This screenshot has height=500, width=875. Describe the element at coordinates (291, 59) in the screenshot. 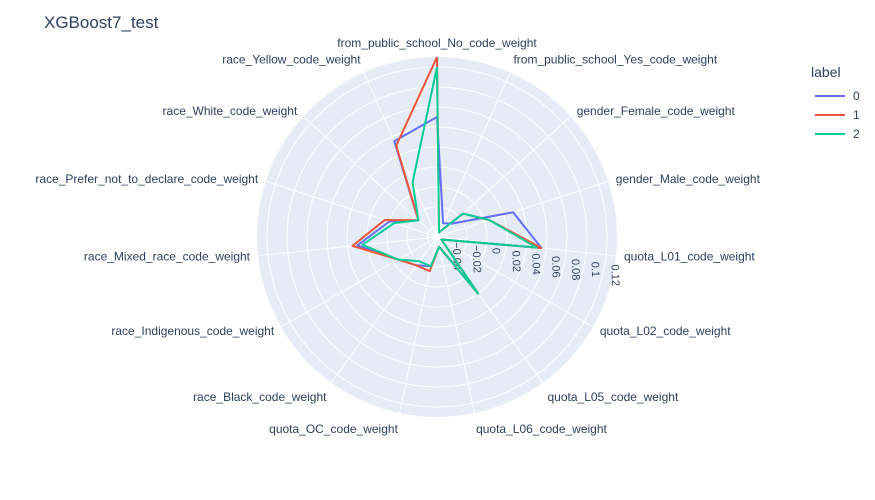

I see `category-label: race_Yellow_code_weight` at that location.